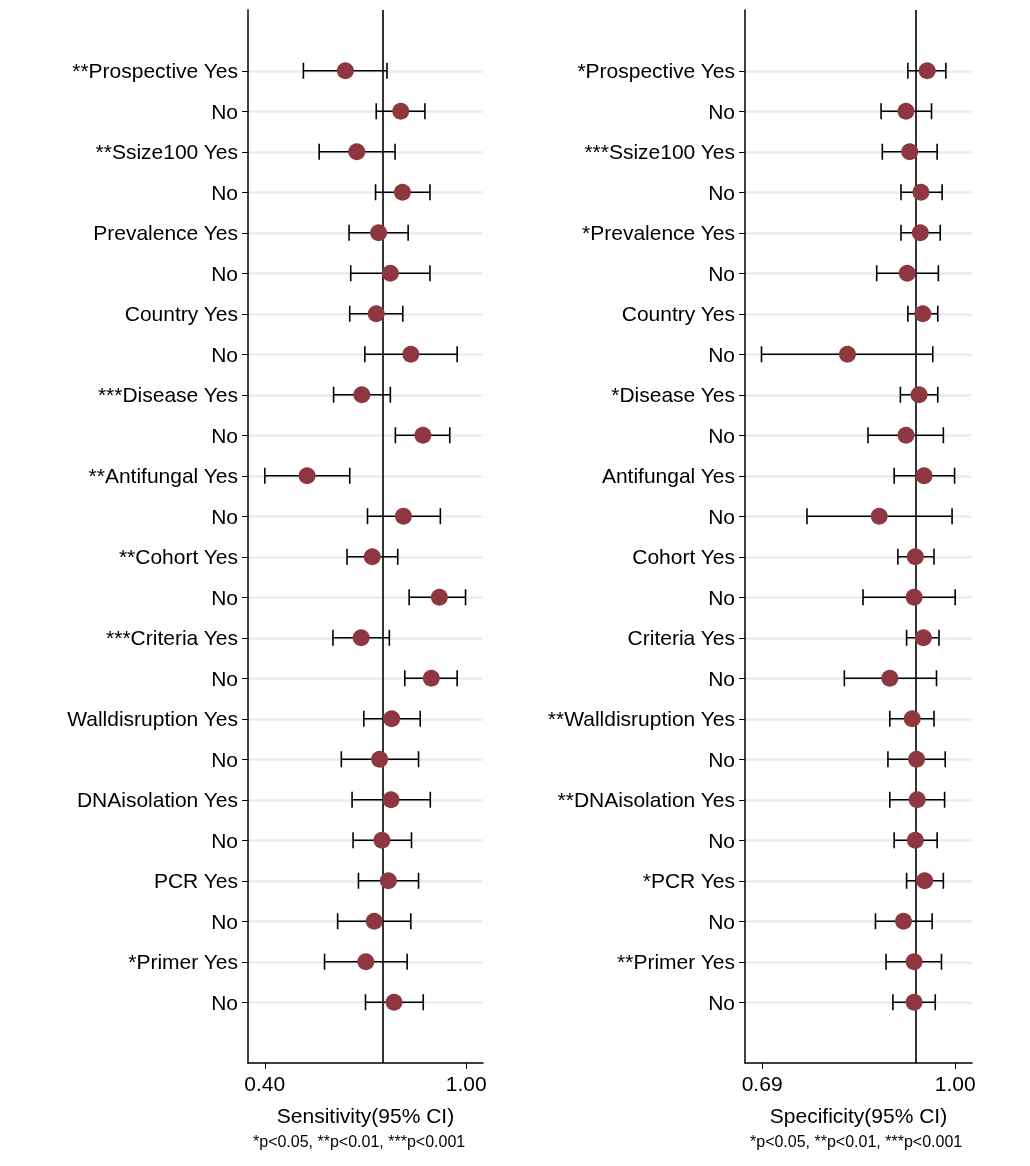  Describe the element at coordinates (656, 71) in the screenshot. I see `y-tick-label: *Prospective Yes` at that location.